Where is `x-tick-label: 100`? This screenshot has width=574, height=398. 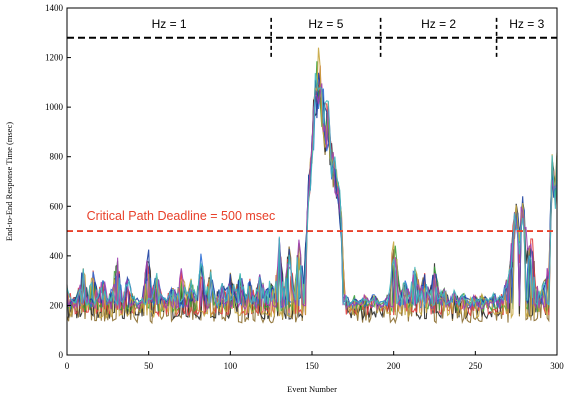 x-tick-label: 100 is located at coordinates (231, 366).